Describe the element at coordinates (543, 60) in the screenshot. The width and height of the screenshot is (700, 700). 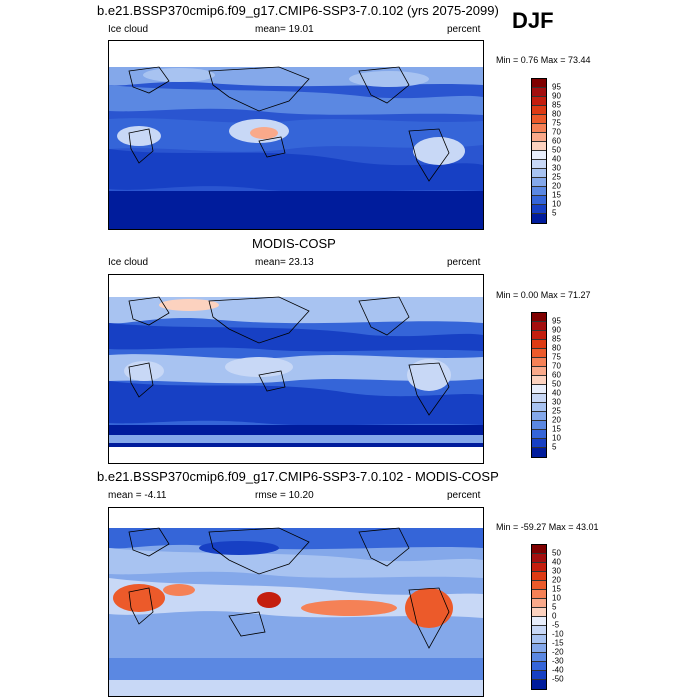
I see `panel1-minmax: Min = 0.76 Max = 73.44` at that location.